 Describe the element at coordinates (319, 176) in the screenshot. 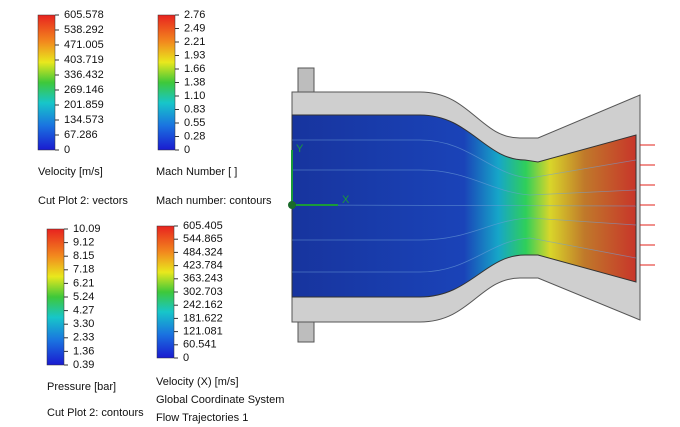

I see `axis-triad: Y X` at that location.